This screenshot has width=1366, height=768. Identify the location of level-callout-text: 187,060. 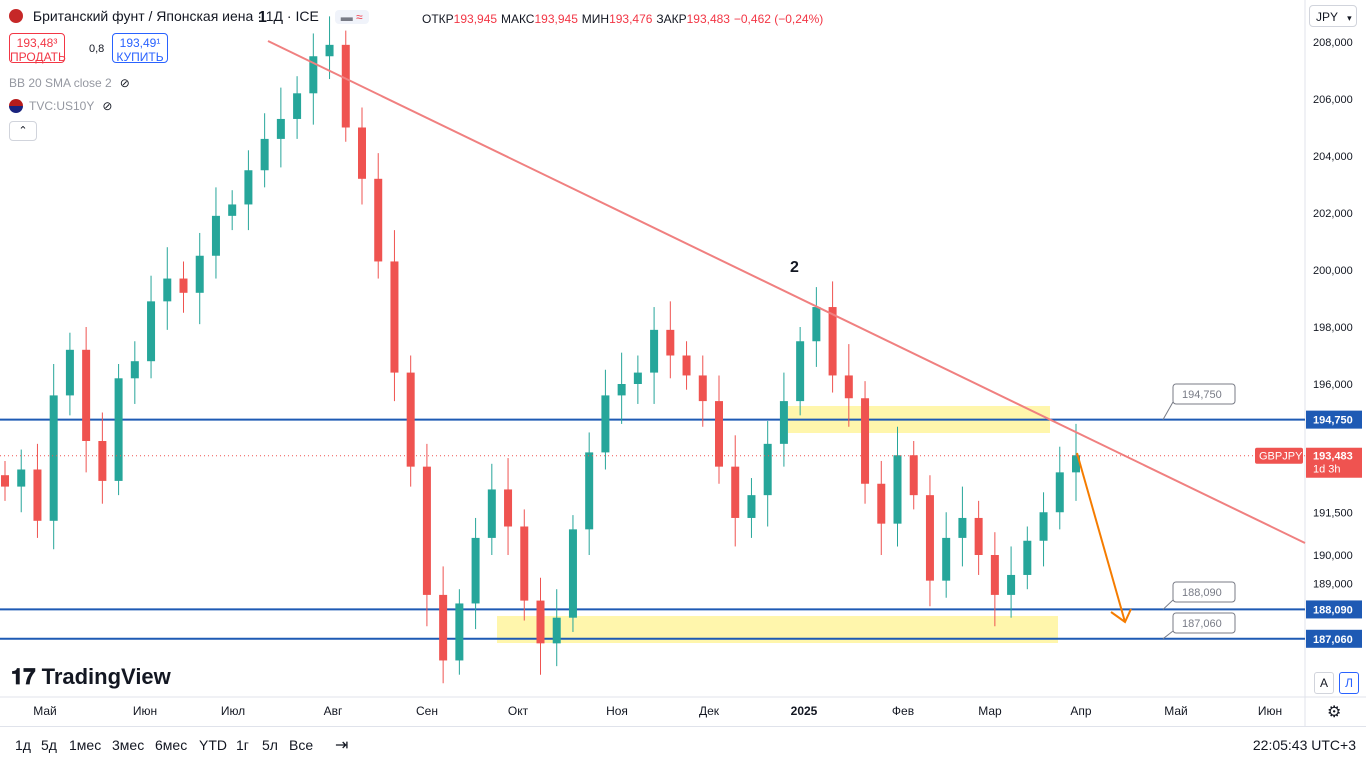
(1202, 624).